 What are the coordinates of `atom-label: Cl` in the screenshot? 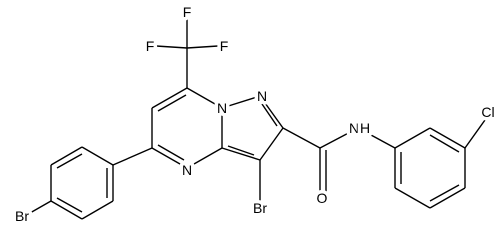 It's located at (487, 112).